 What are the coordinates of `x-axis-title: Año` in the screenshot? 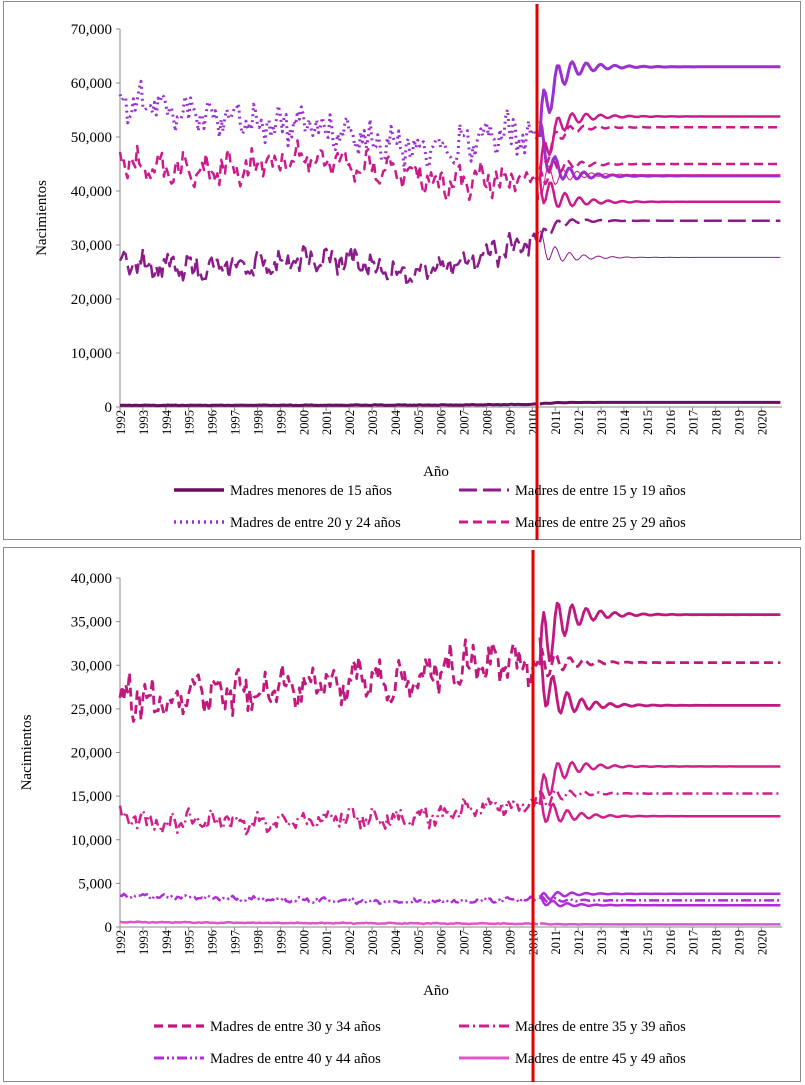 It's located at (436, 472).